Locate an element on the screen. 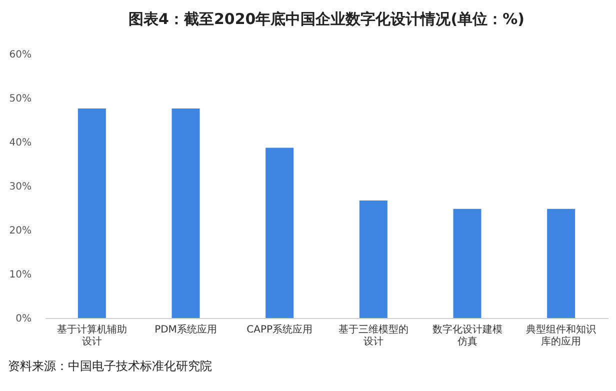  y-tick-label: 40% is located at coordinates (20, 143).